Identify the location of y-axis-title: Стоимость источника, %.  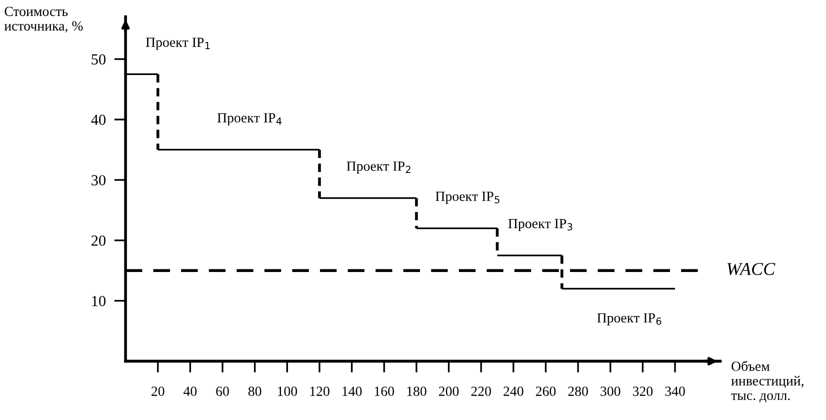
(43, 19).